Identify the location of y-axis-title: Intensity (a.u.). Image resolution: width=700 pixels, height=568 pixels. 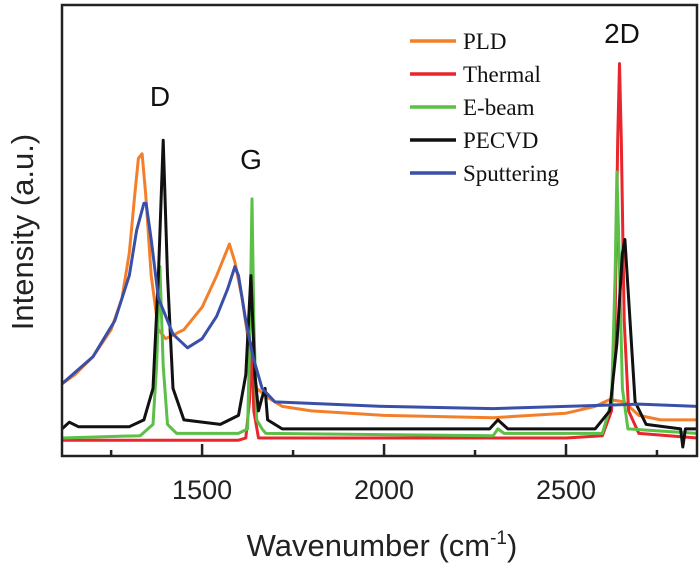
(22, 232).